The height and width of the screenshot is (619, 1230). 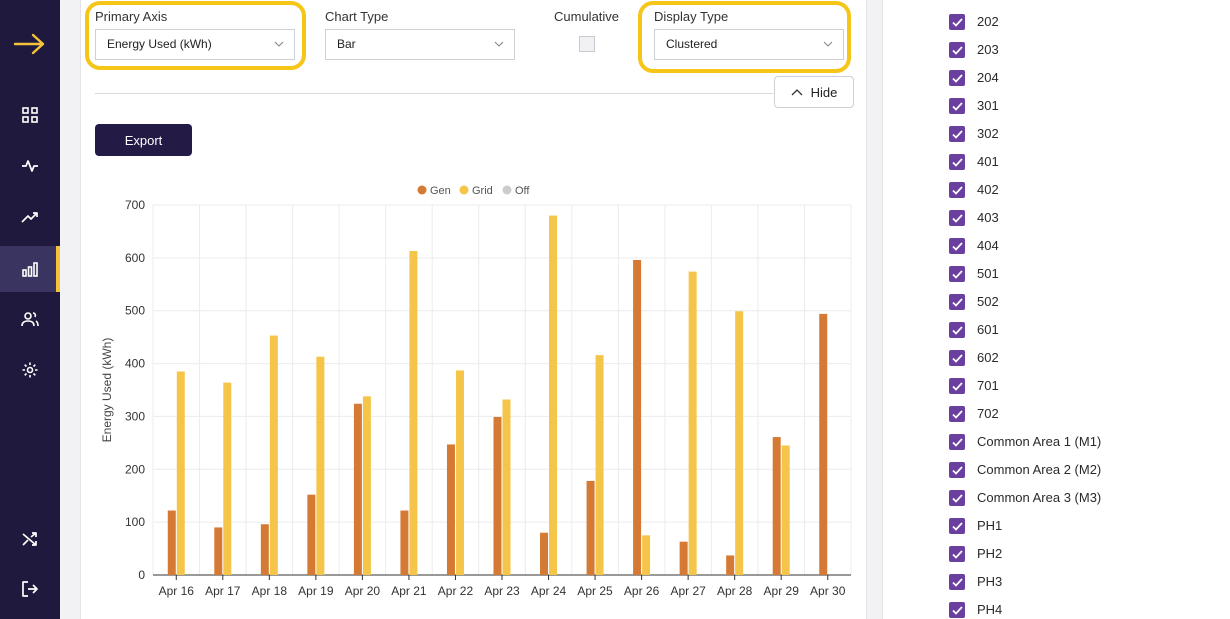 I want to click on unit-row: PH1, so click(x=1056, y=526).